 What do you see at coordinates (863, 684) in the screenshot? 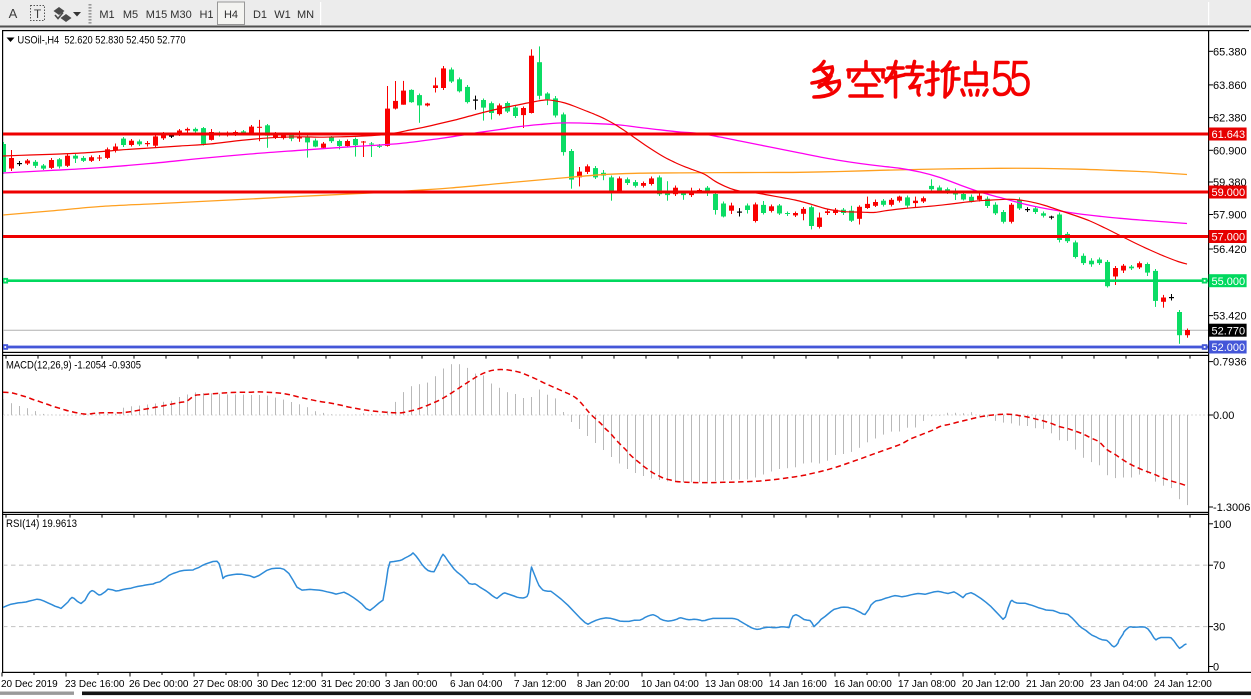
I see `svg-text: 16 Jan 00:00` at bounding box center [863, 684].